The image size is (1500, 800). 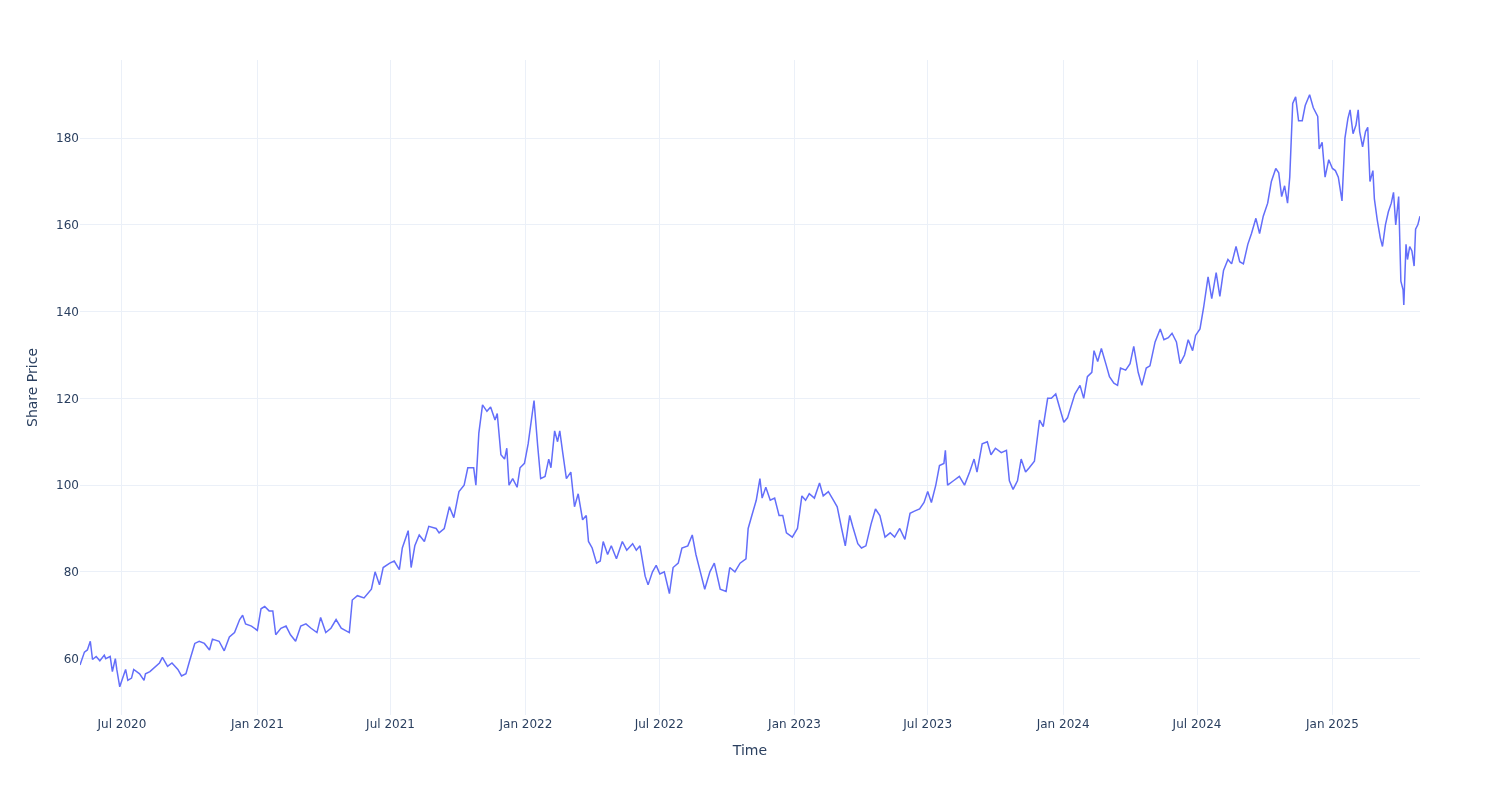 I want to click on x-axis-title: Time, so click(x=749, y=750).